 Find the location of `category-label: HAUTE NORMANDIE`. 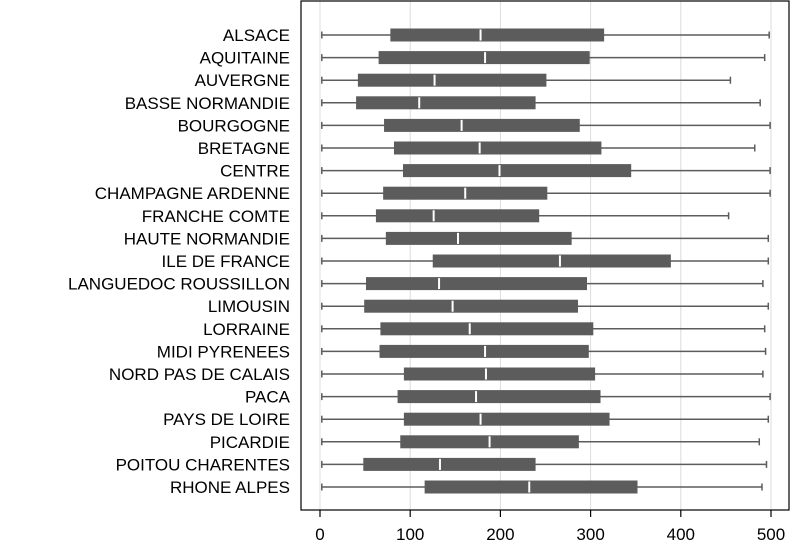

category-label: HAUTE NORMANDIE is located at coordinates (207, 238).